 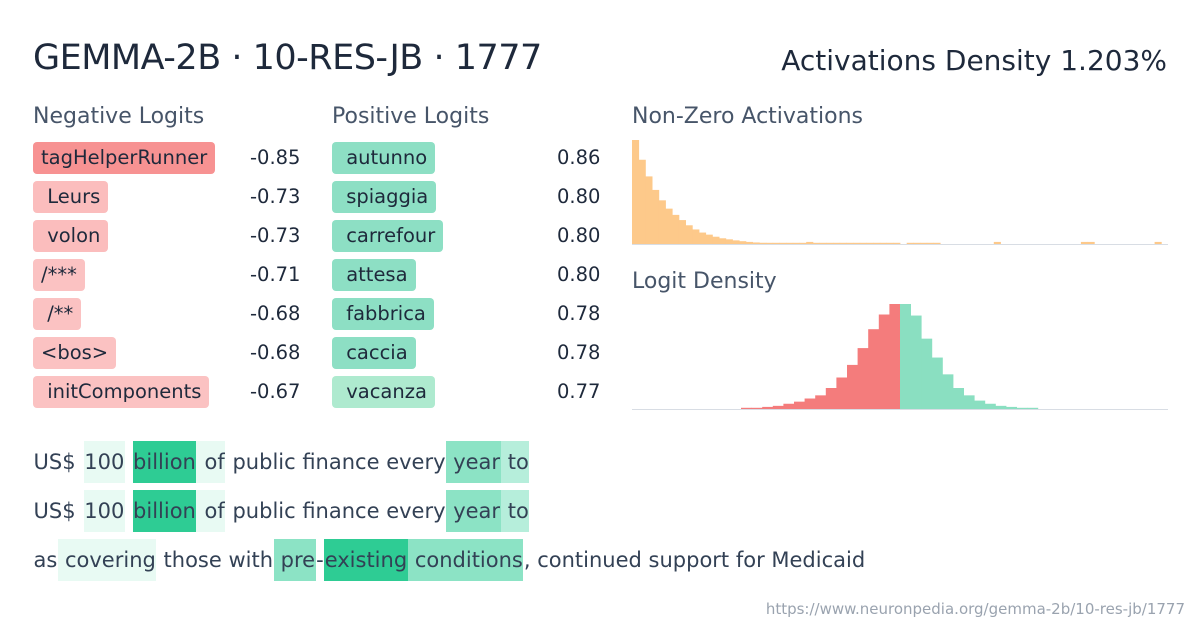 What do you see at coordinates (704, 281) in the screenshot?
I see `logit-density-heading: Logit Density` at bounding box center [704, 281].